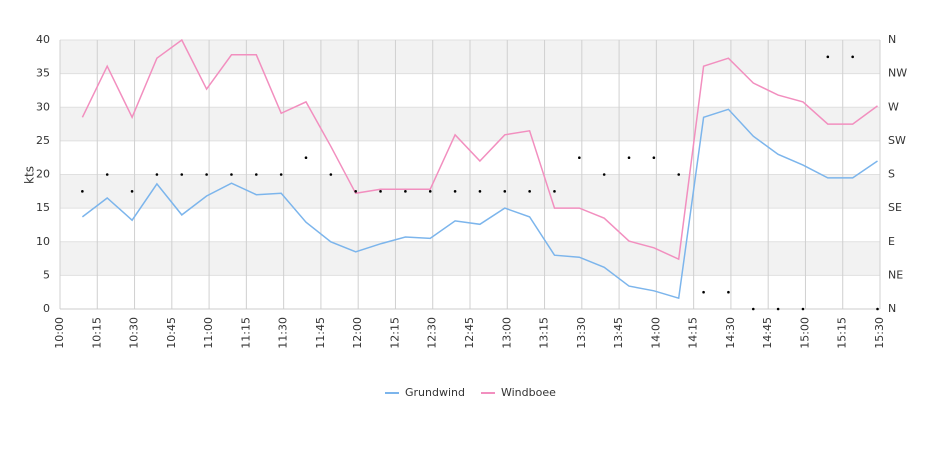  Describe the element at coordinates (435, 392) in the screenshot. I see `legend-label: Grundwind` at that location.